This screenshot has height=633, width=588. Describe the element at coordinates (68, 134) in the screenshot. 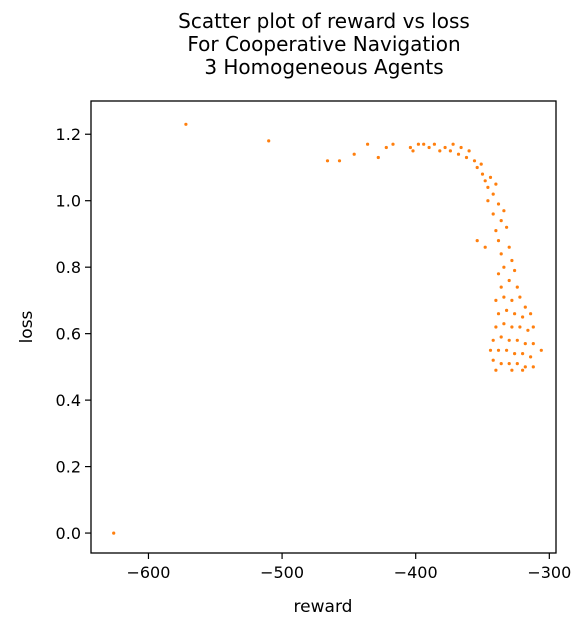

I see `y-tick-label: 1.2` at that location.